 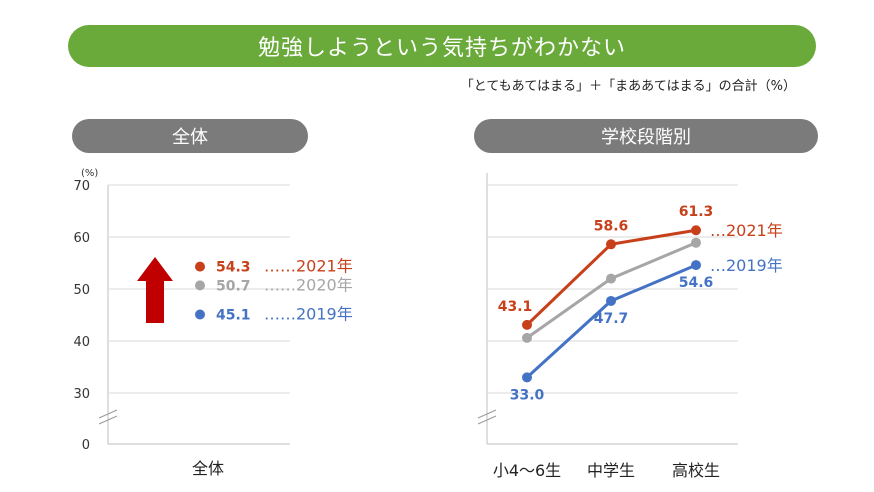 What do you see at coordinates (527, 470) in the screenshot?
I see `right-x-tick-label: 小4～6生` at bounding box center [527, 470].